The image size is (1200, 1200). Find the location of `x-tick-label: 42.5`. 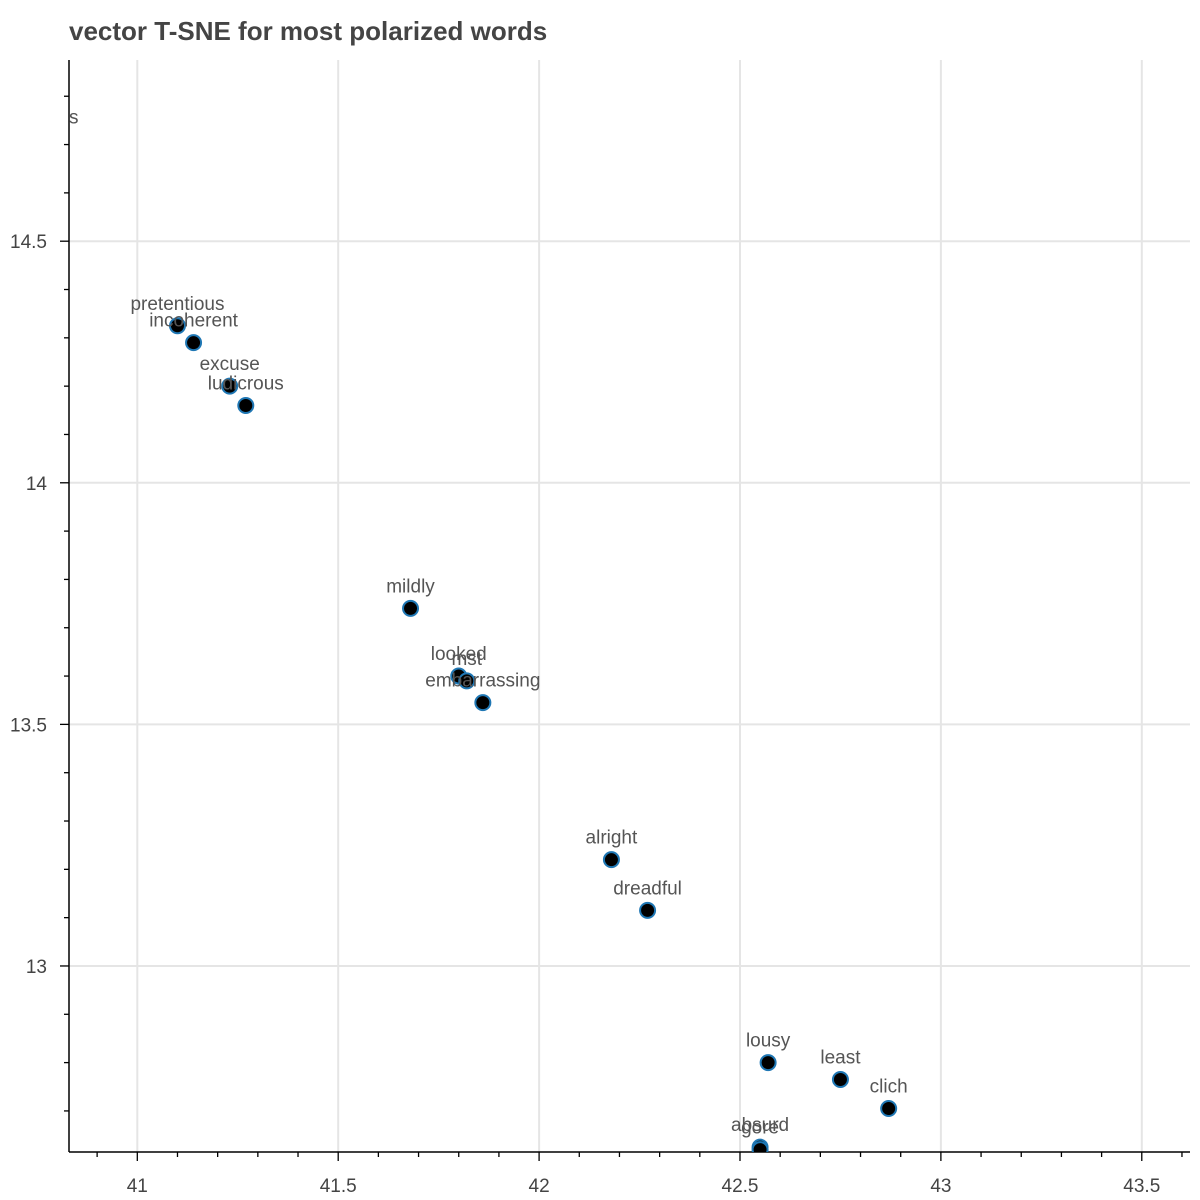

x-tick-label: 42.5 is located at coordinates (740, 1186).